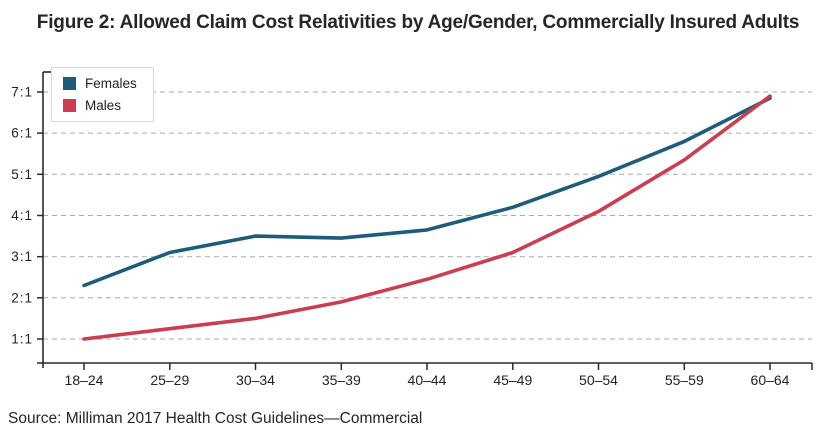 This screenshot has width=836, height=439. I want to click on legend-item-males: Males, so click(100, 105).